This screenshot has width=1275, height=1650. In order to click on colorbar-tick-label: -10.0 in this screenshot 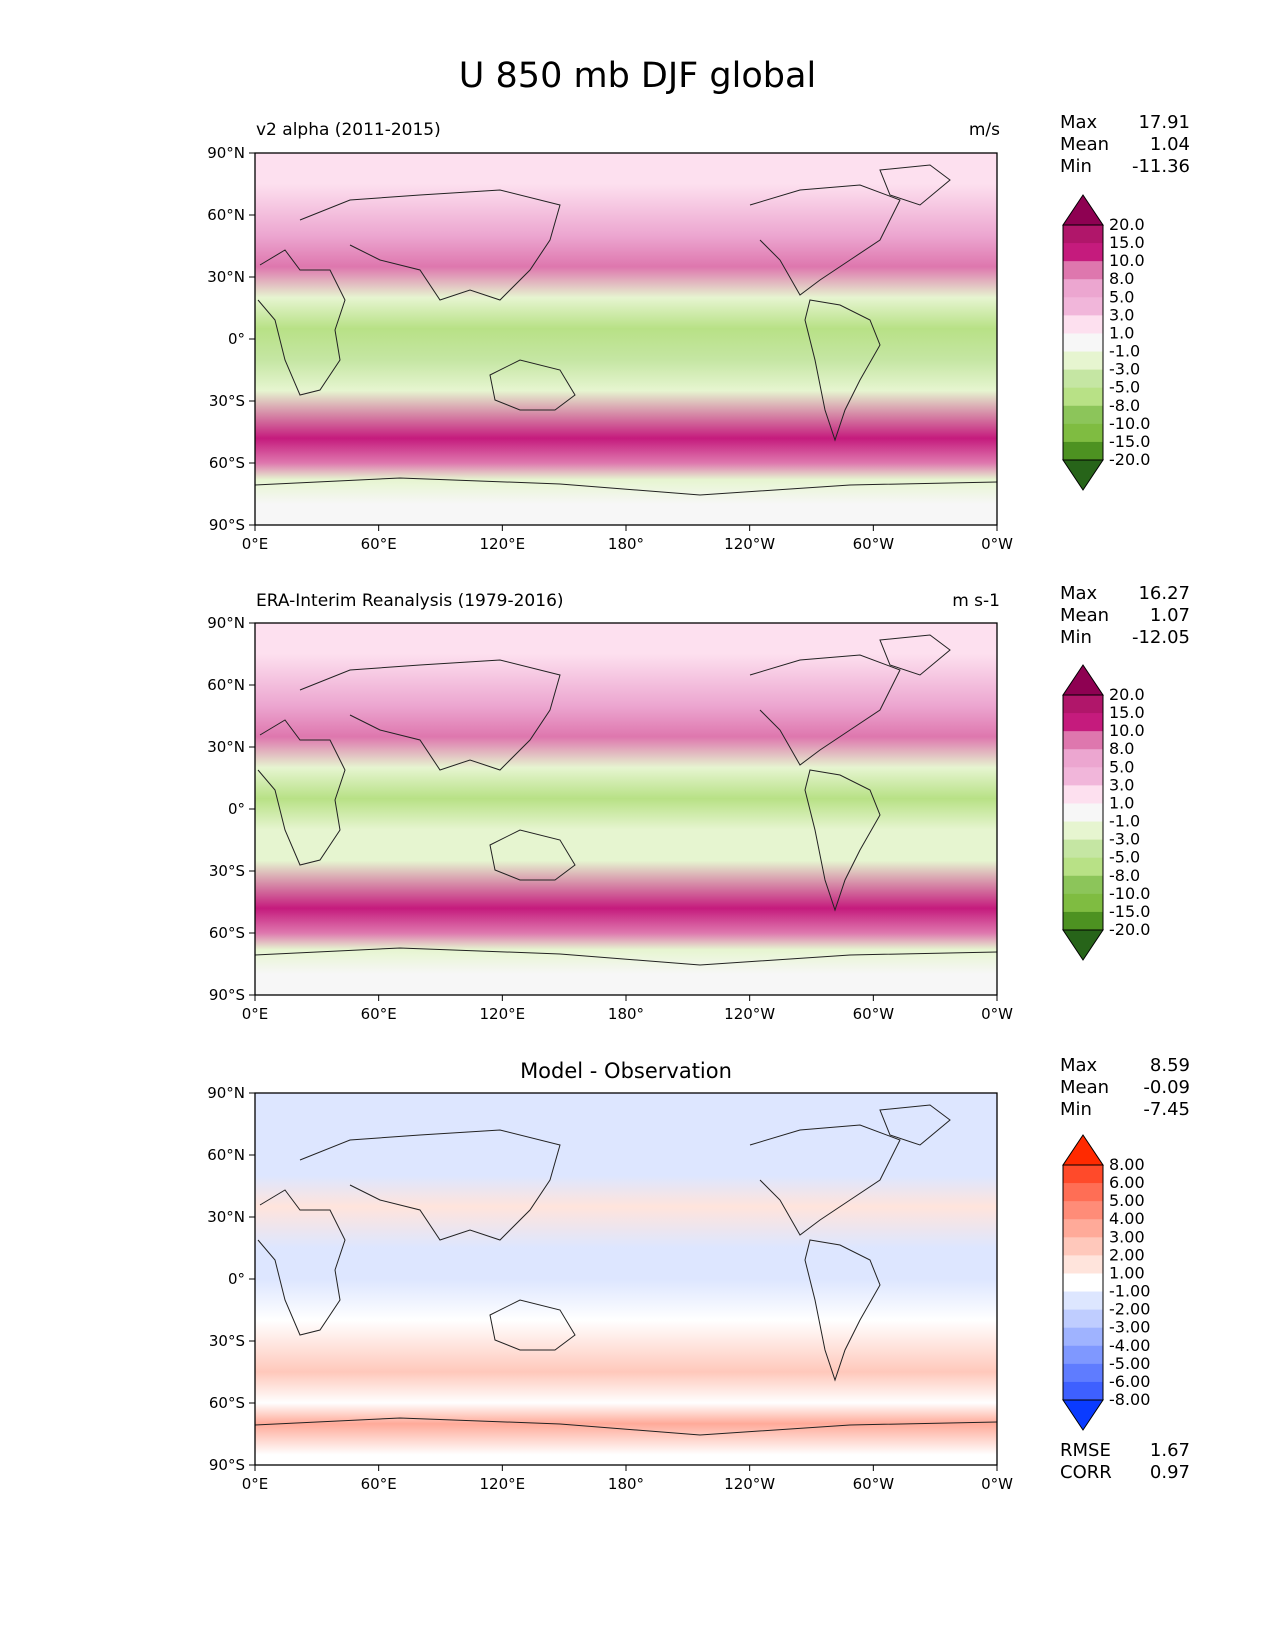, I will do `click(1129, 423)`.